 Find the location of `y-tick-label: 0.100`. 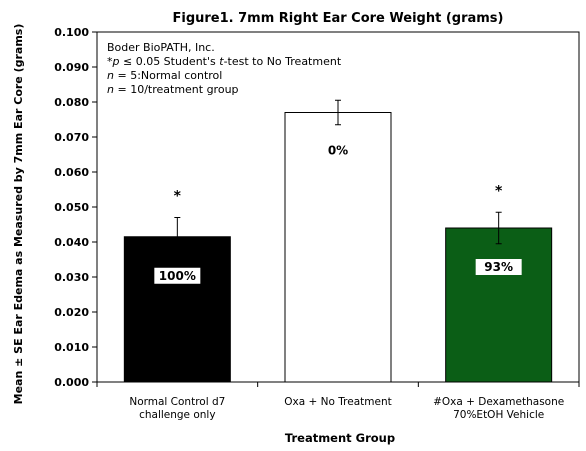

y-tick-label: 0.100 is located at coordinates (71, 32).